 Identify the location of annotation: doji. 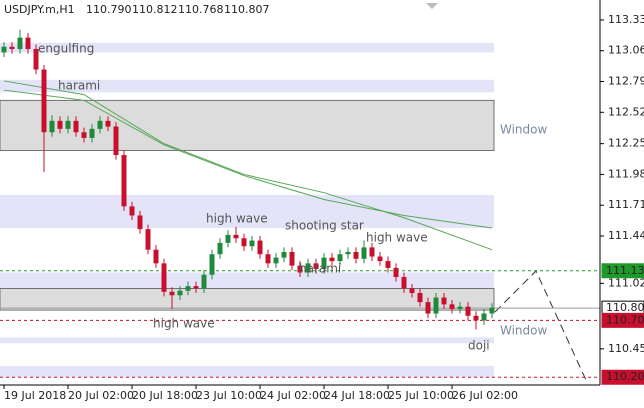
(479, 346).